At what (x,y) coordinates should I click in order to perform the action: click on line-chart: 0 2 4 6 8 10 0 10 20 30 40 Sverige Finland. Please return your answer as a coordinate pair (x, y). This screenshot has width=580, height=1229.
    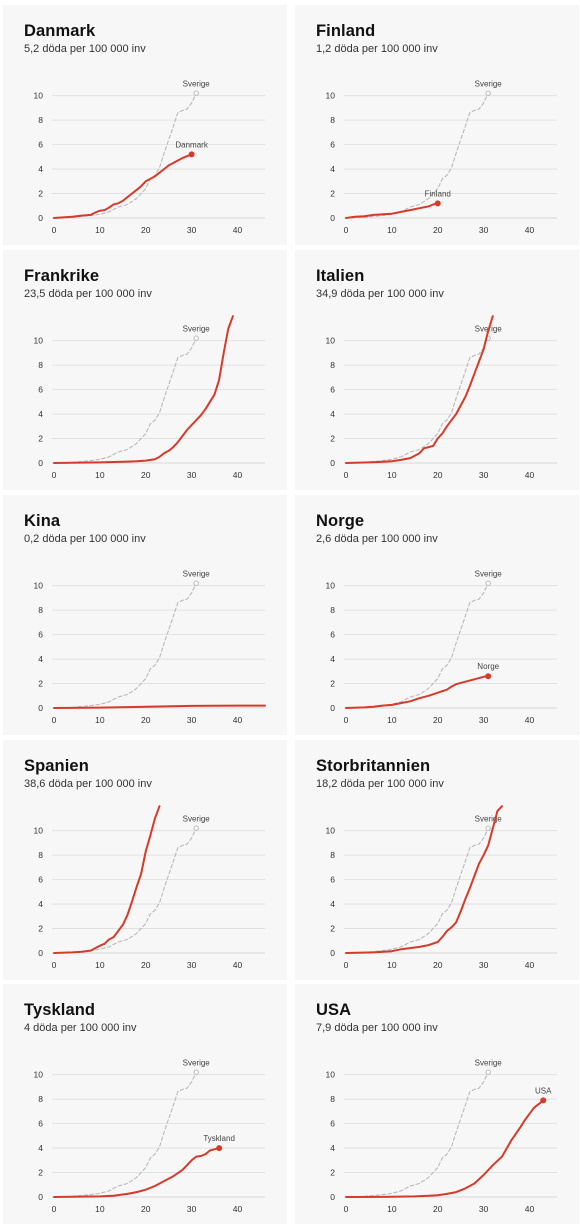
    Looking at the image, I should click on (441, 157).